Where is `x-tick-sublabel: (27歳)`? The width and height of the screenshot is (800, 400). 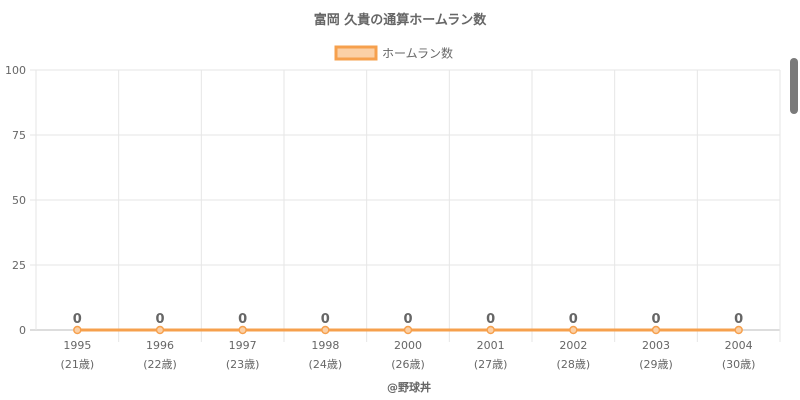 x-tick-sublabel: (27歳) is located at coordinates (491, 364).